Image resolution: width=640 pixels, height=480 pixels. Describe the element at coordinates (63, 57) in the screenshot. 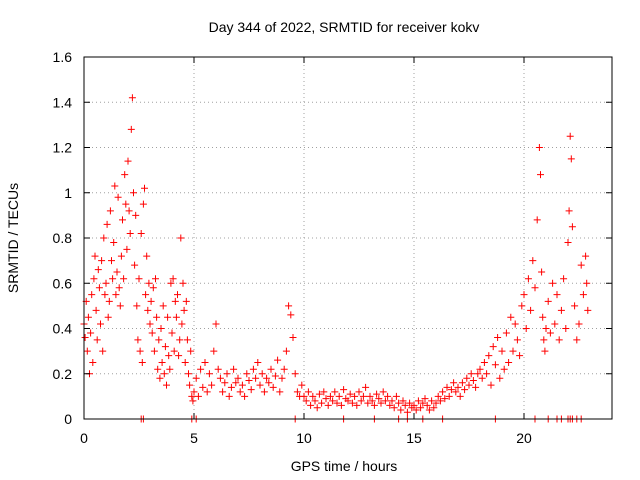

I see `y-tick-label: 1.6` at that location.